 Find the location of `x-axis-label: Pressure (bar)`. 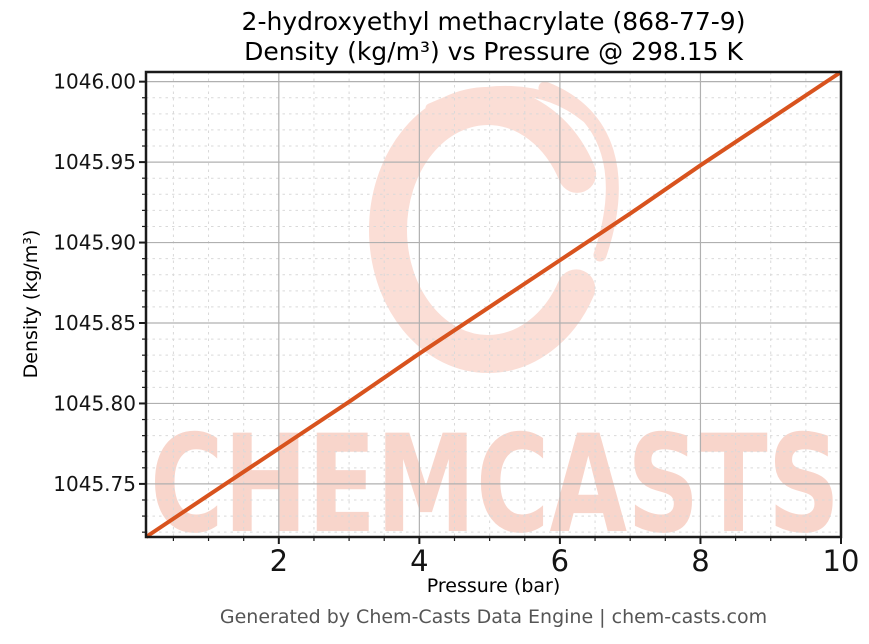

x-axis-label: Pressure (bar) is located at coordinates (493, 586).